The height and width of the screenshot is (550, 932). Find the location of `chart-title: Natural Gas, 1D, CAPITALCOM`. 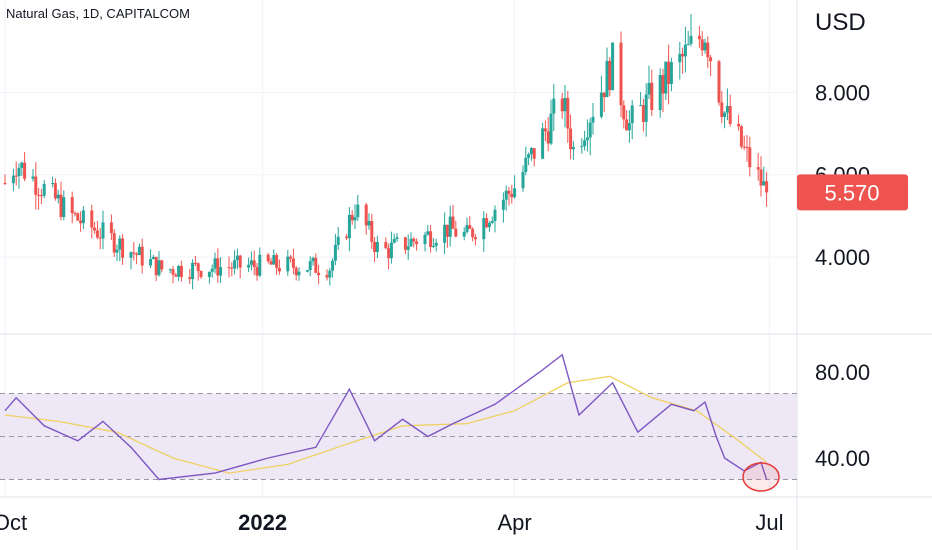

chart-title: Natural Gas, 1D, CAPITALCOM is located at coordinates (98, 13).